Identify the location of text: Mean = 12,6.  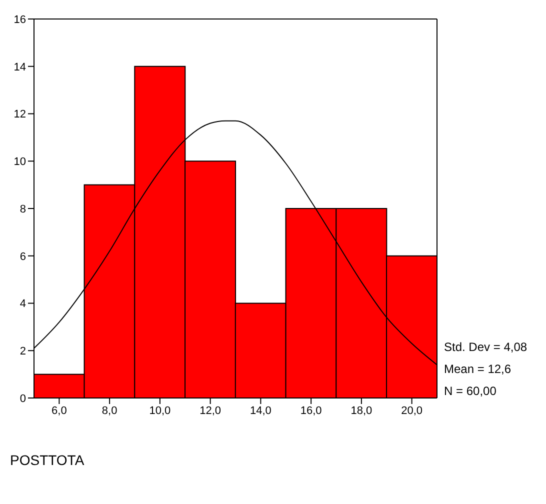
(478, 369).